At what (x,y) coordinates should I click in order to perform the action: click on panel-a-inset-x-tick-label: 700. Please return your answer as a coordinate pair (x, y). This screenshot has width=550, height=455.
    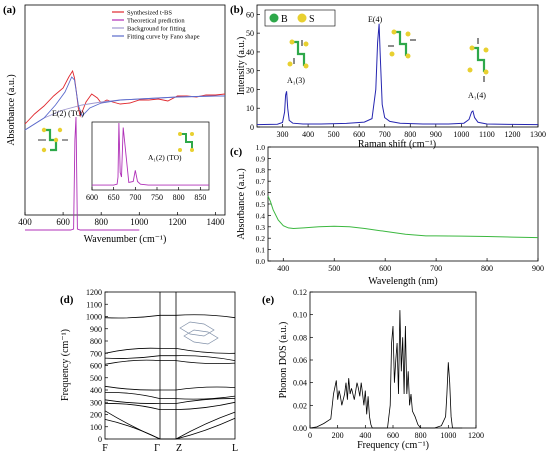
    Looking at the image, I should click on (135, 197).